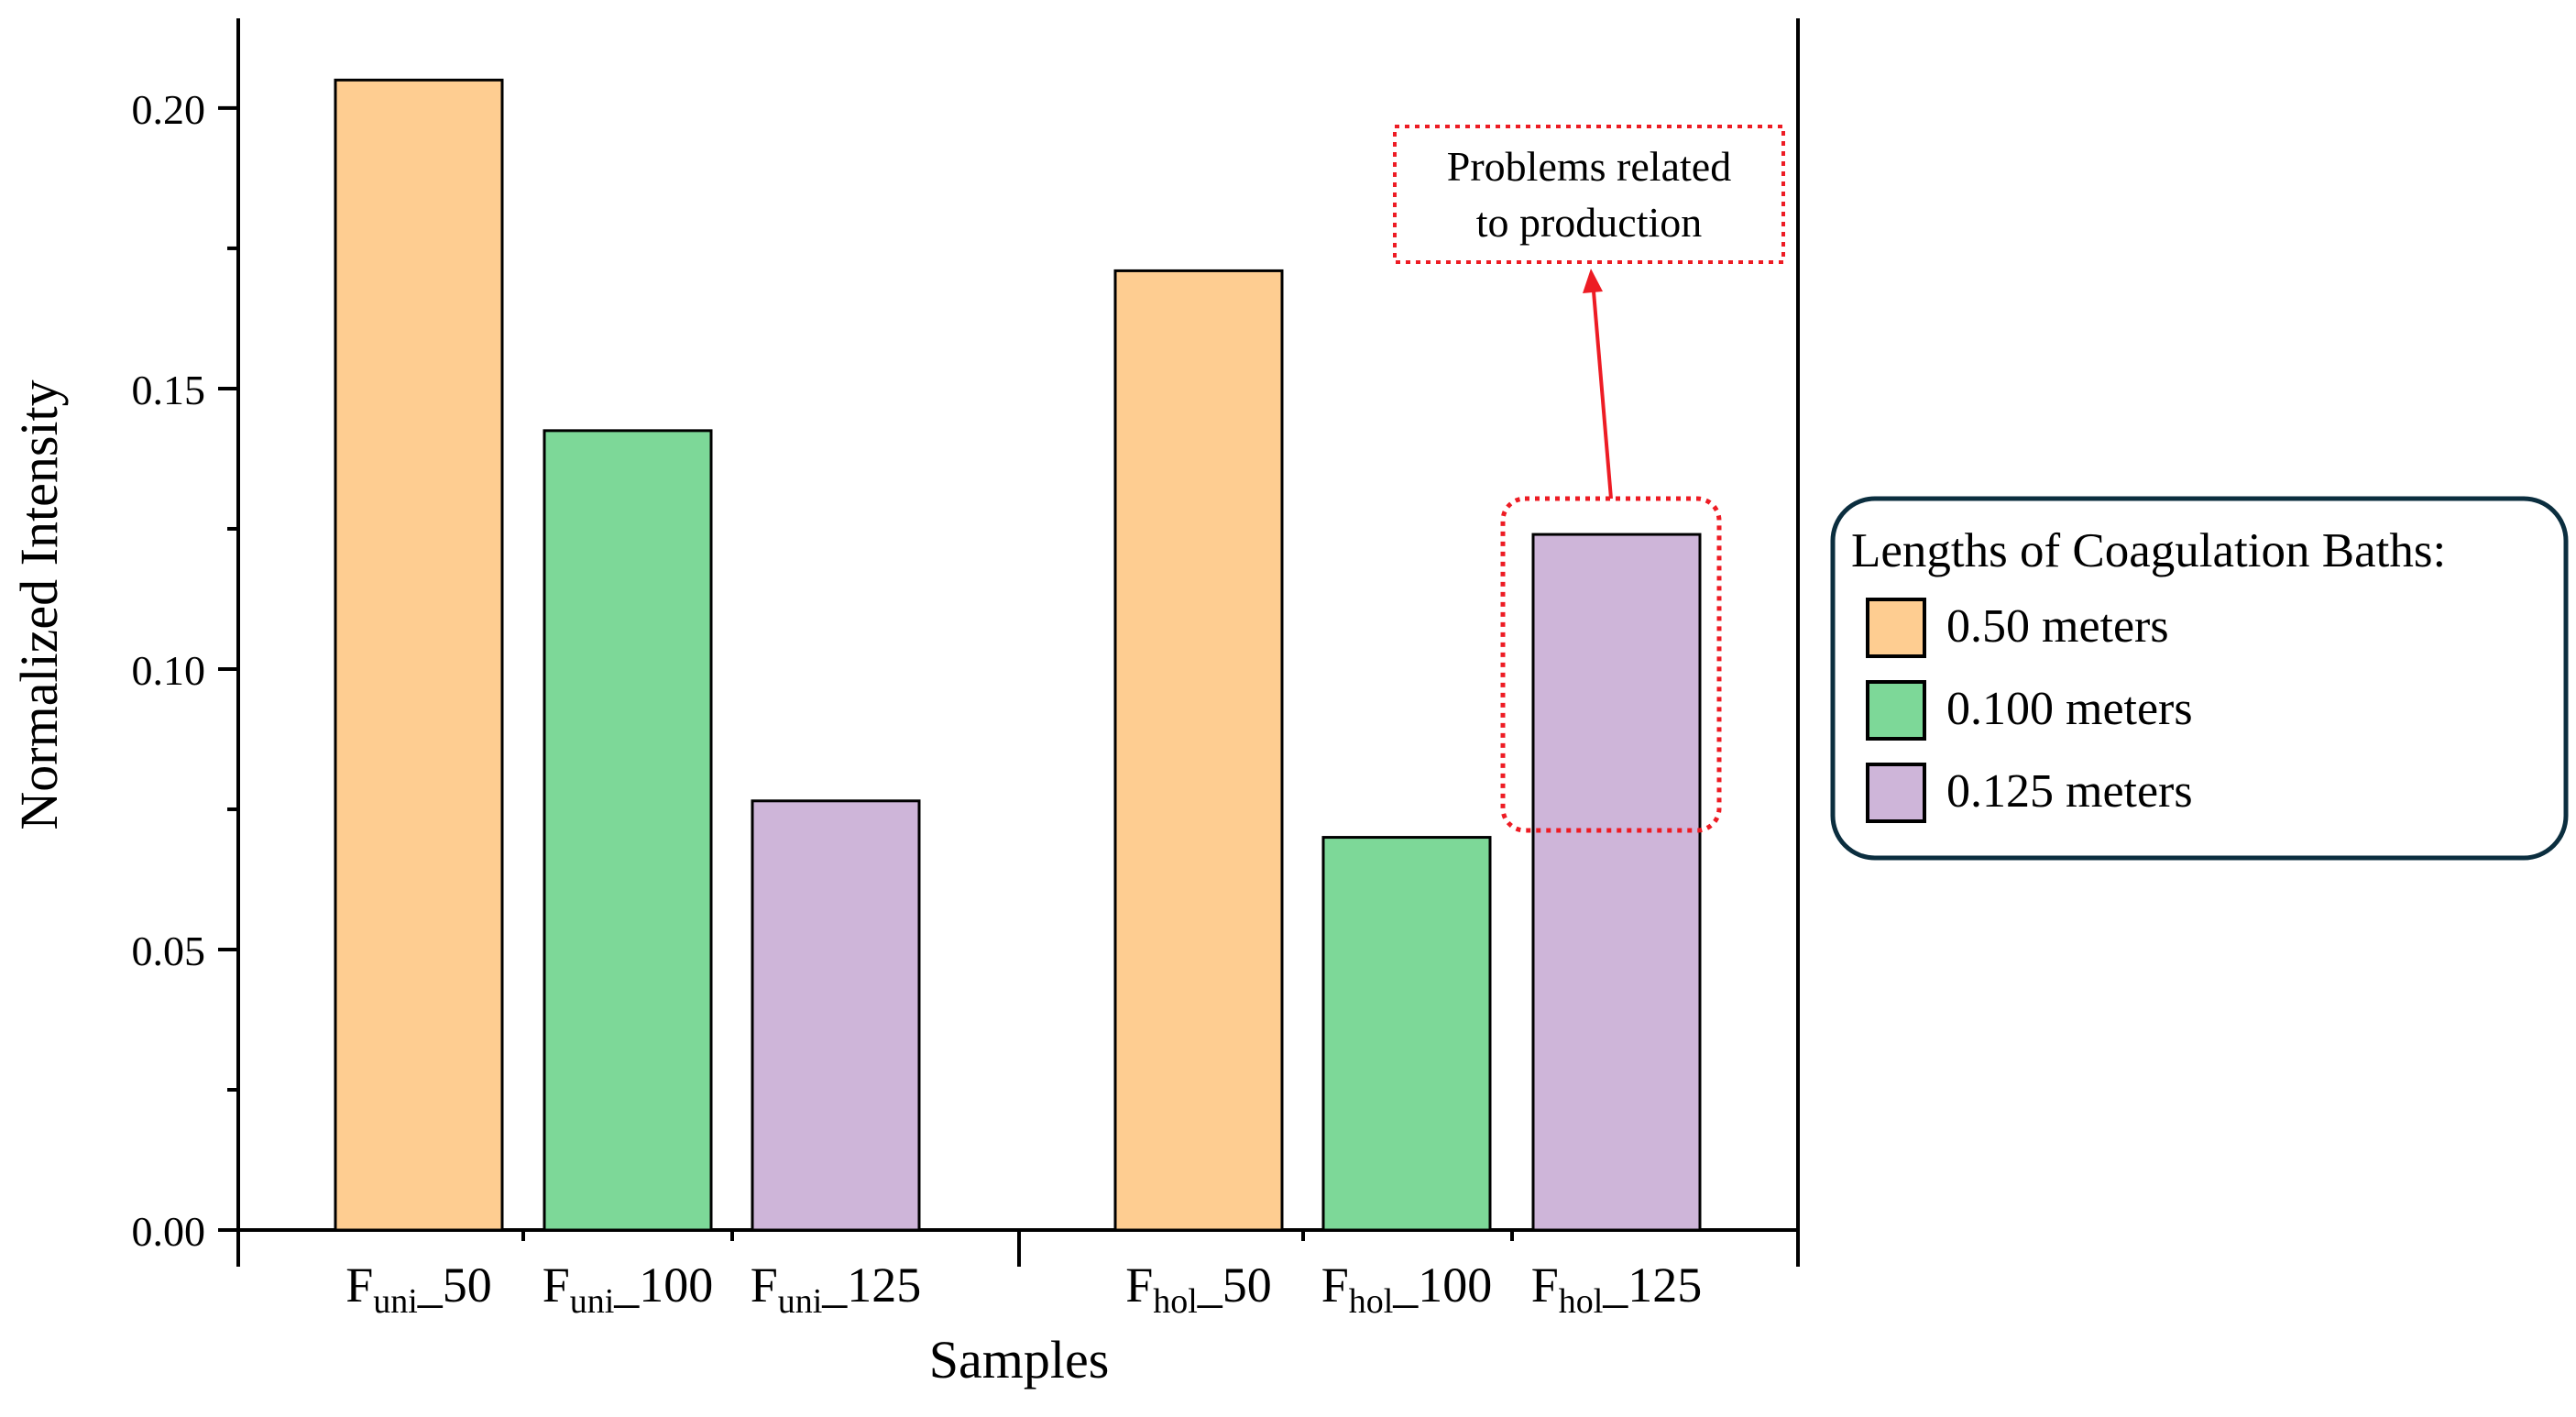 This screenshot has width=2576, height=1417. Describe the element at coordinates (2069, 791) in the screenshot. I see `legend-label: 0.125 meters` at that location.